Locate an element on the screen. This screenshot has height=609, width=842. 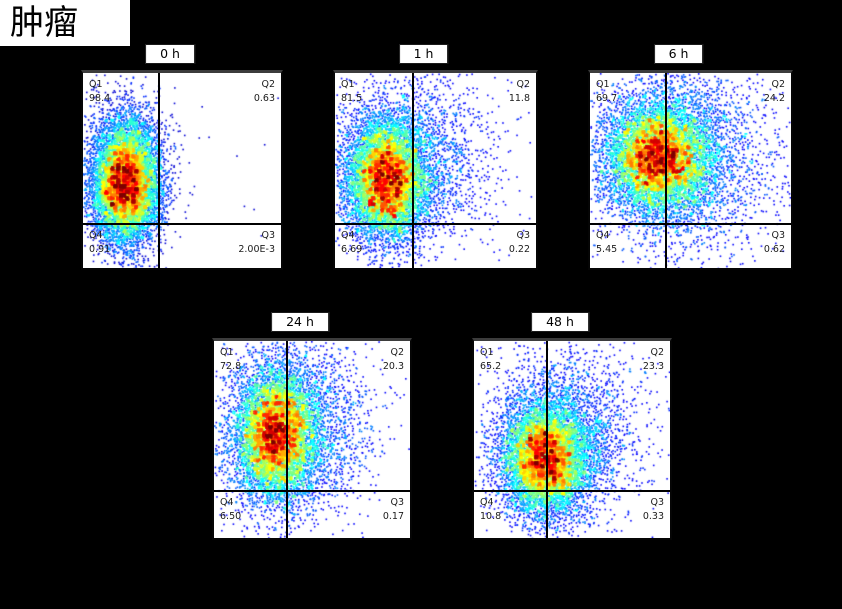
timepoint-label: 6 h is located at coordinates (678, 53).